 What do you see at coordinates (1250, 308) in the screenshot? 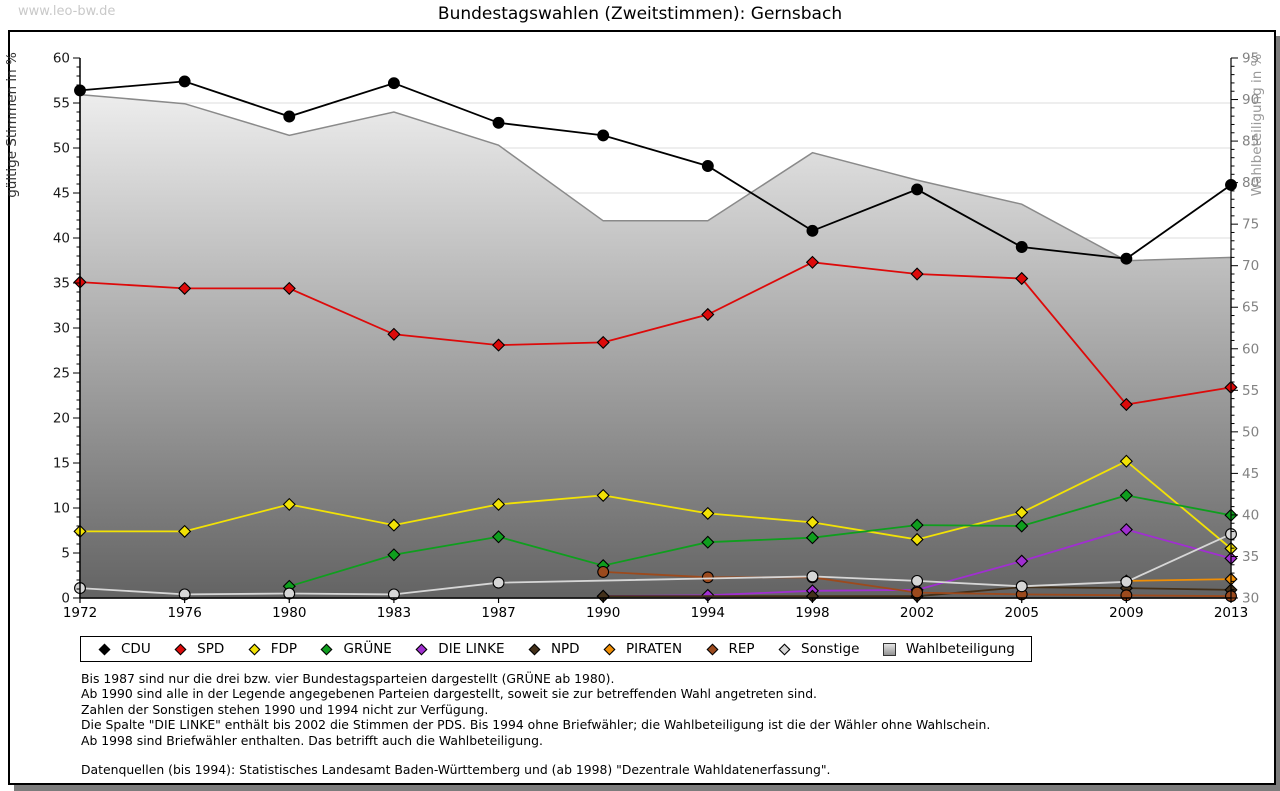
I see `right-axis-tick-label: 65` at bounding box center [1250, 308].